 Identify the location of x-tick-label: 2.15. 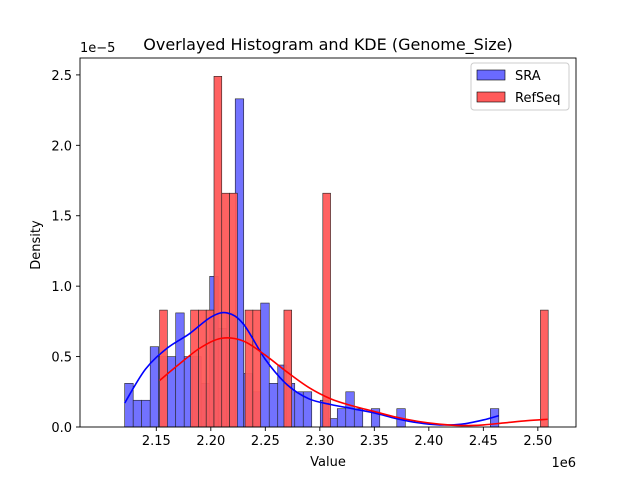
(156, 441).